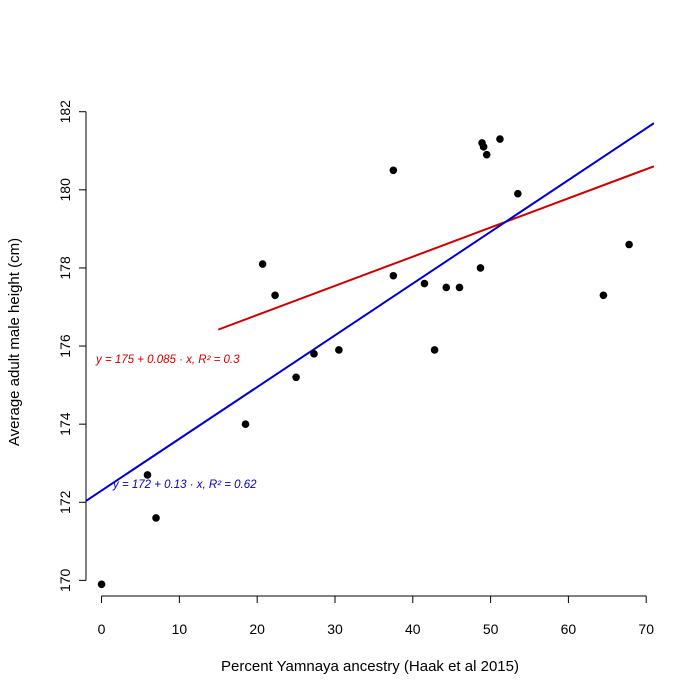 The width and height of the screenshot is (700, 700). What do you see at coordinates (335, 629) in the screenshot?
I see `x-tick-label: 30` at bounding box center [335, 629].